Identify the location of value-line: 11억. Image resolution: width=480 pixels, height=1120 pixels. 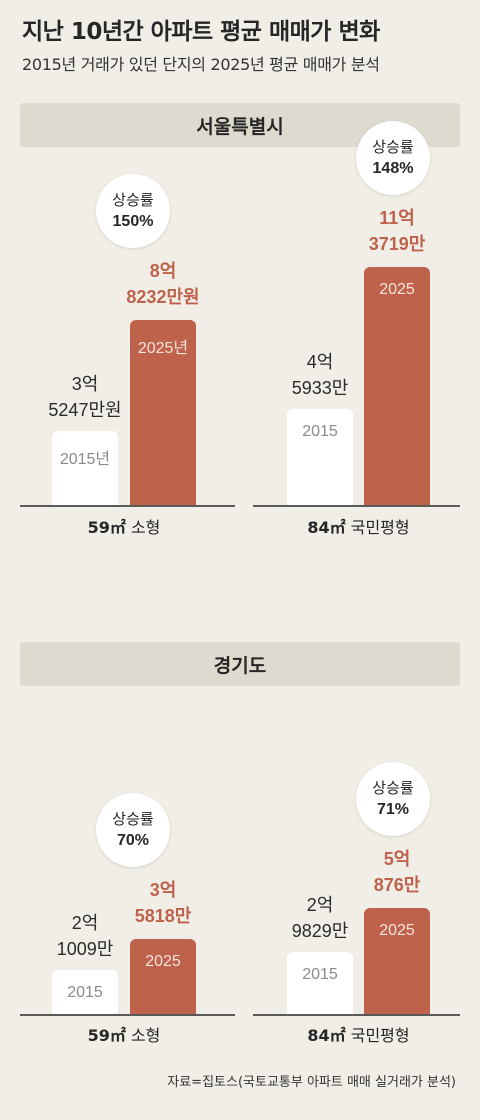
(397, 218).